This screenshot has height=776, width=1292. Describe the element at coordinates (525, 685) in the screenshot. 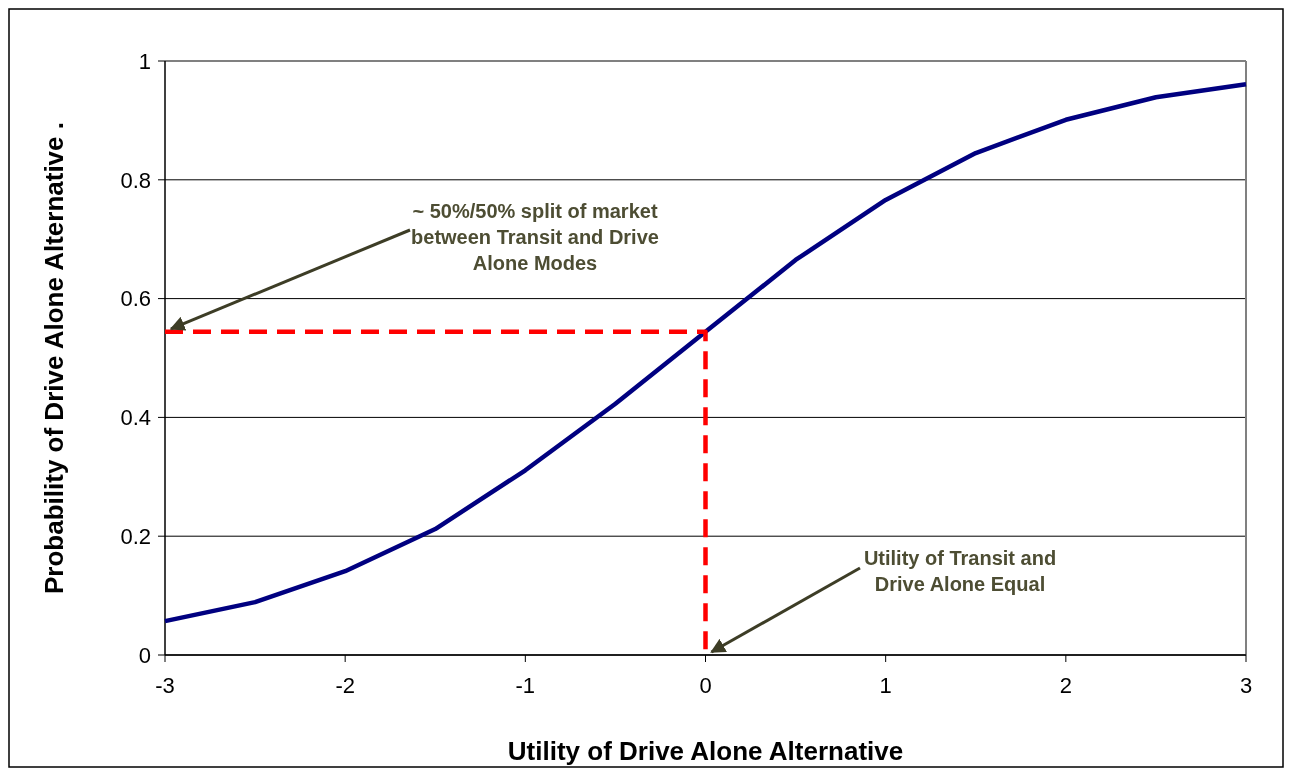

I see `x-tick-label: -1` at that location.